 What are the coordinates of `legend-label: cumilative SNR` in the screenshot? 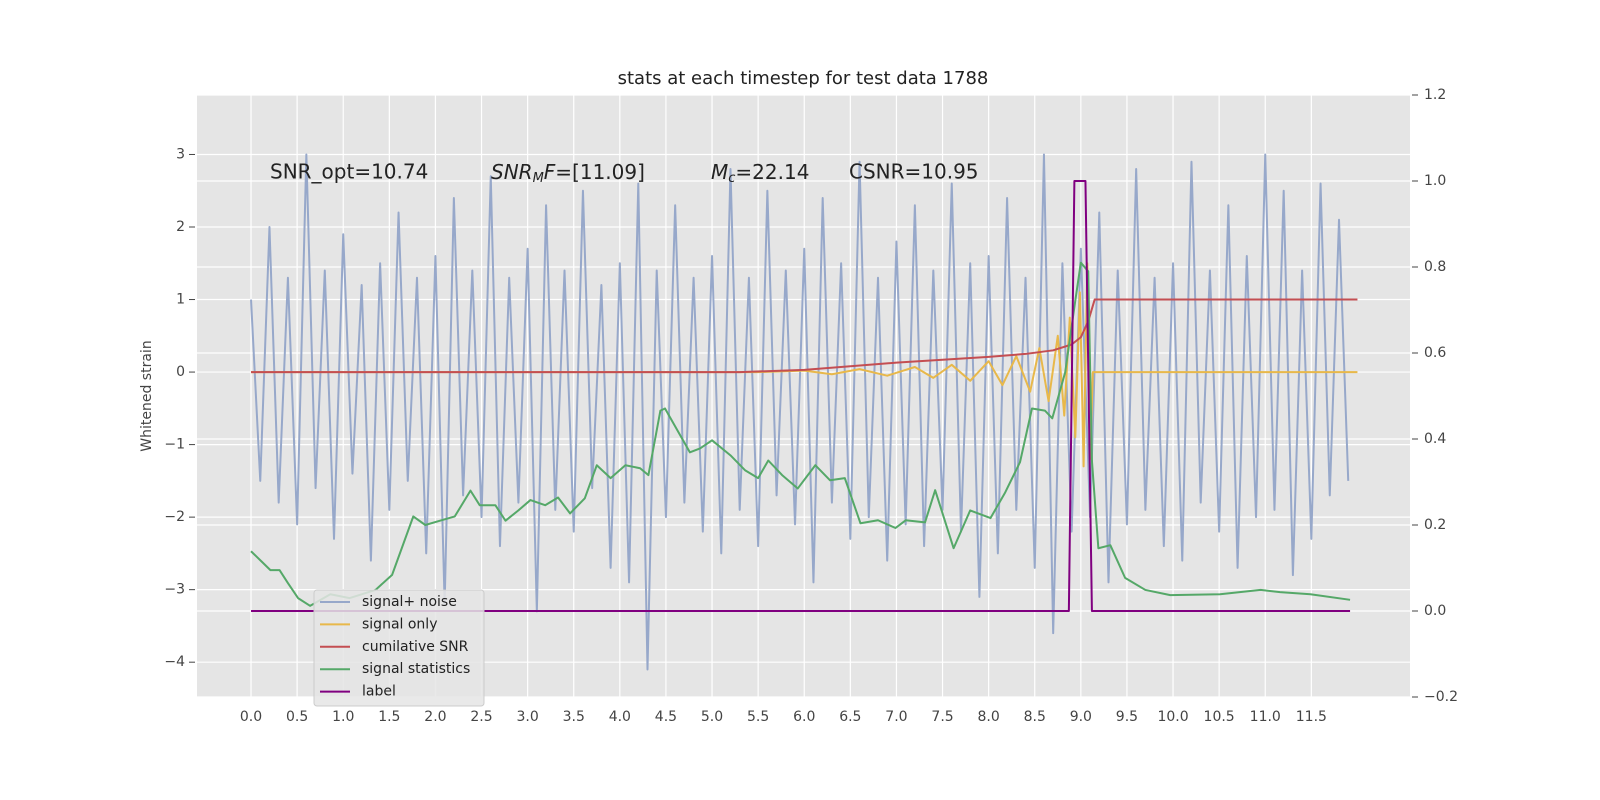 It's located at (415, 647).